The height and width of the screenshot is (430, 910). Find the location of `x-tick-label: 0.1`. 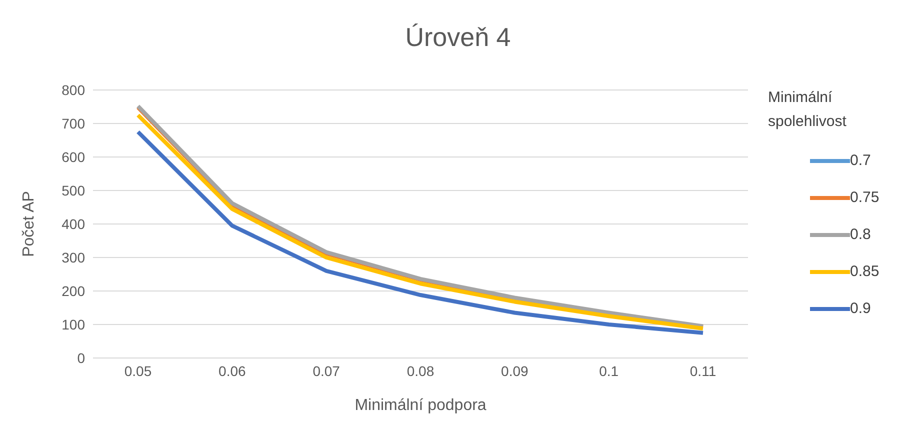

x-tick-label: 0.1 is located at coordinates (609, 370).